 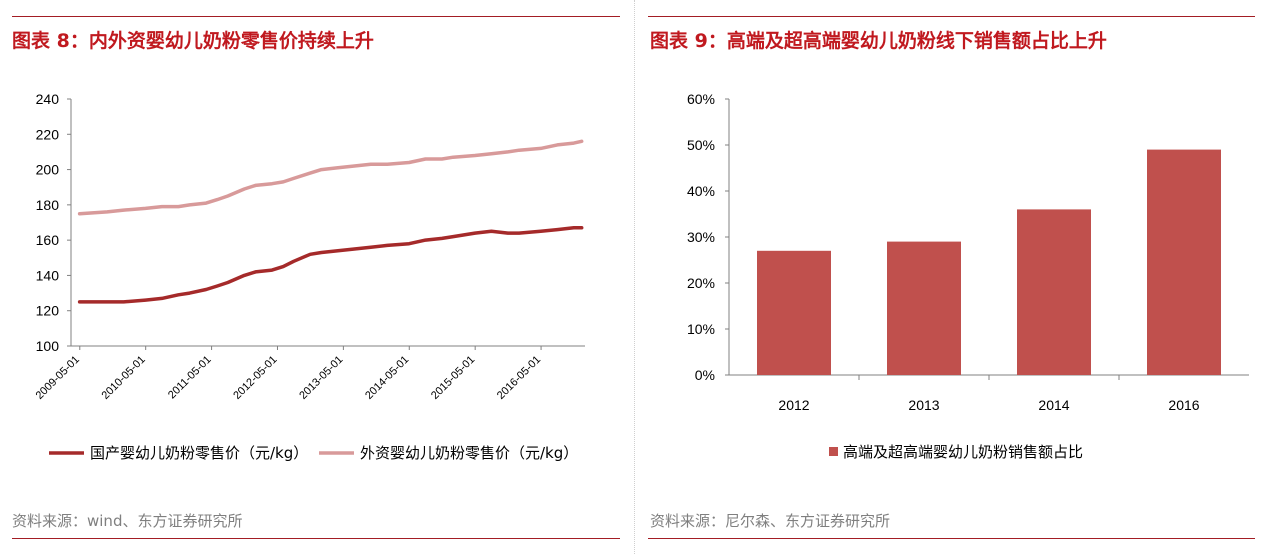 What do you see at coordinates (48, 205) in the screenshot?
I see `y-tick-label: 180` at bounding box center [48, 205].